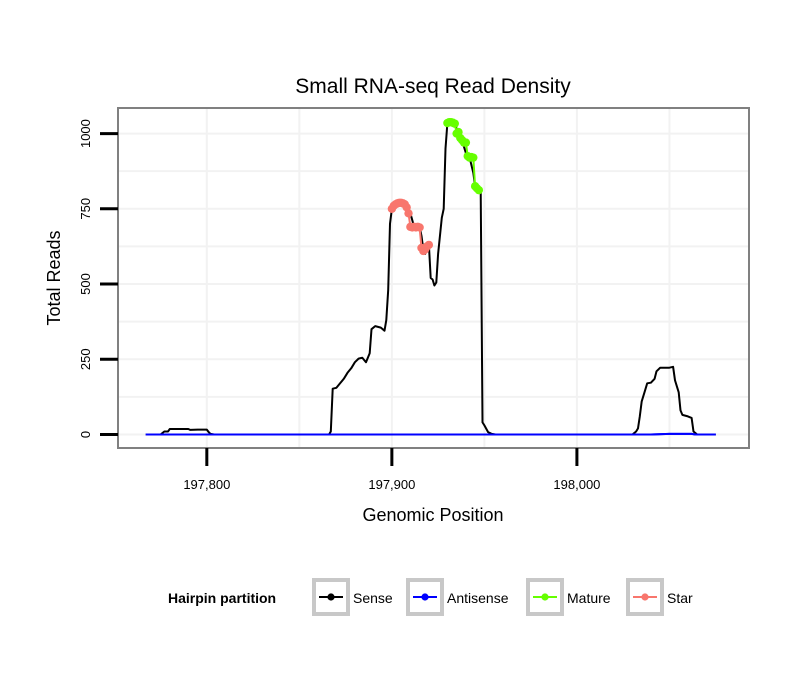  I want to click on legend-title: Hairpin partition, so click(222, 598).